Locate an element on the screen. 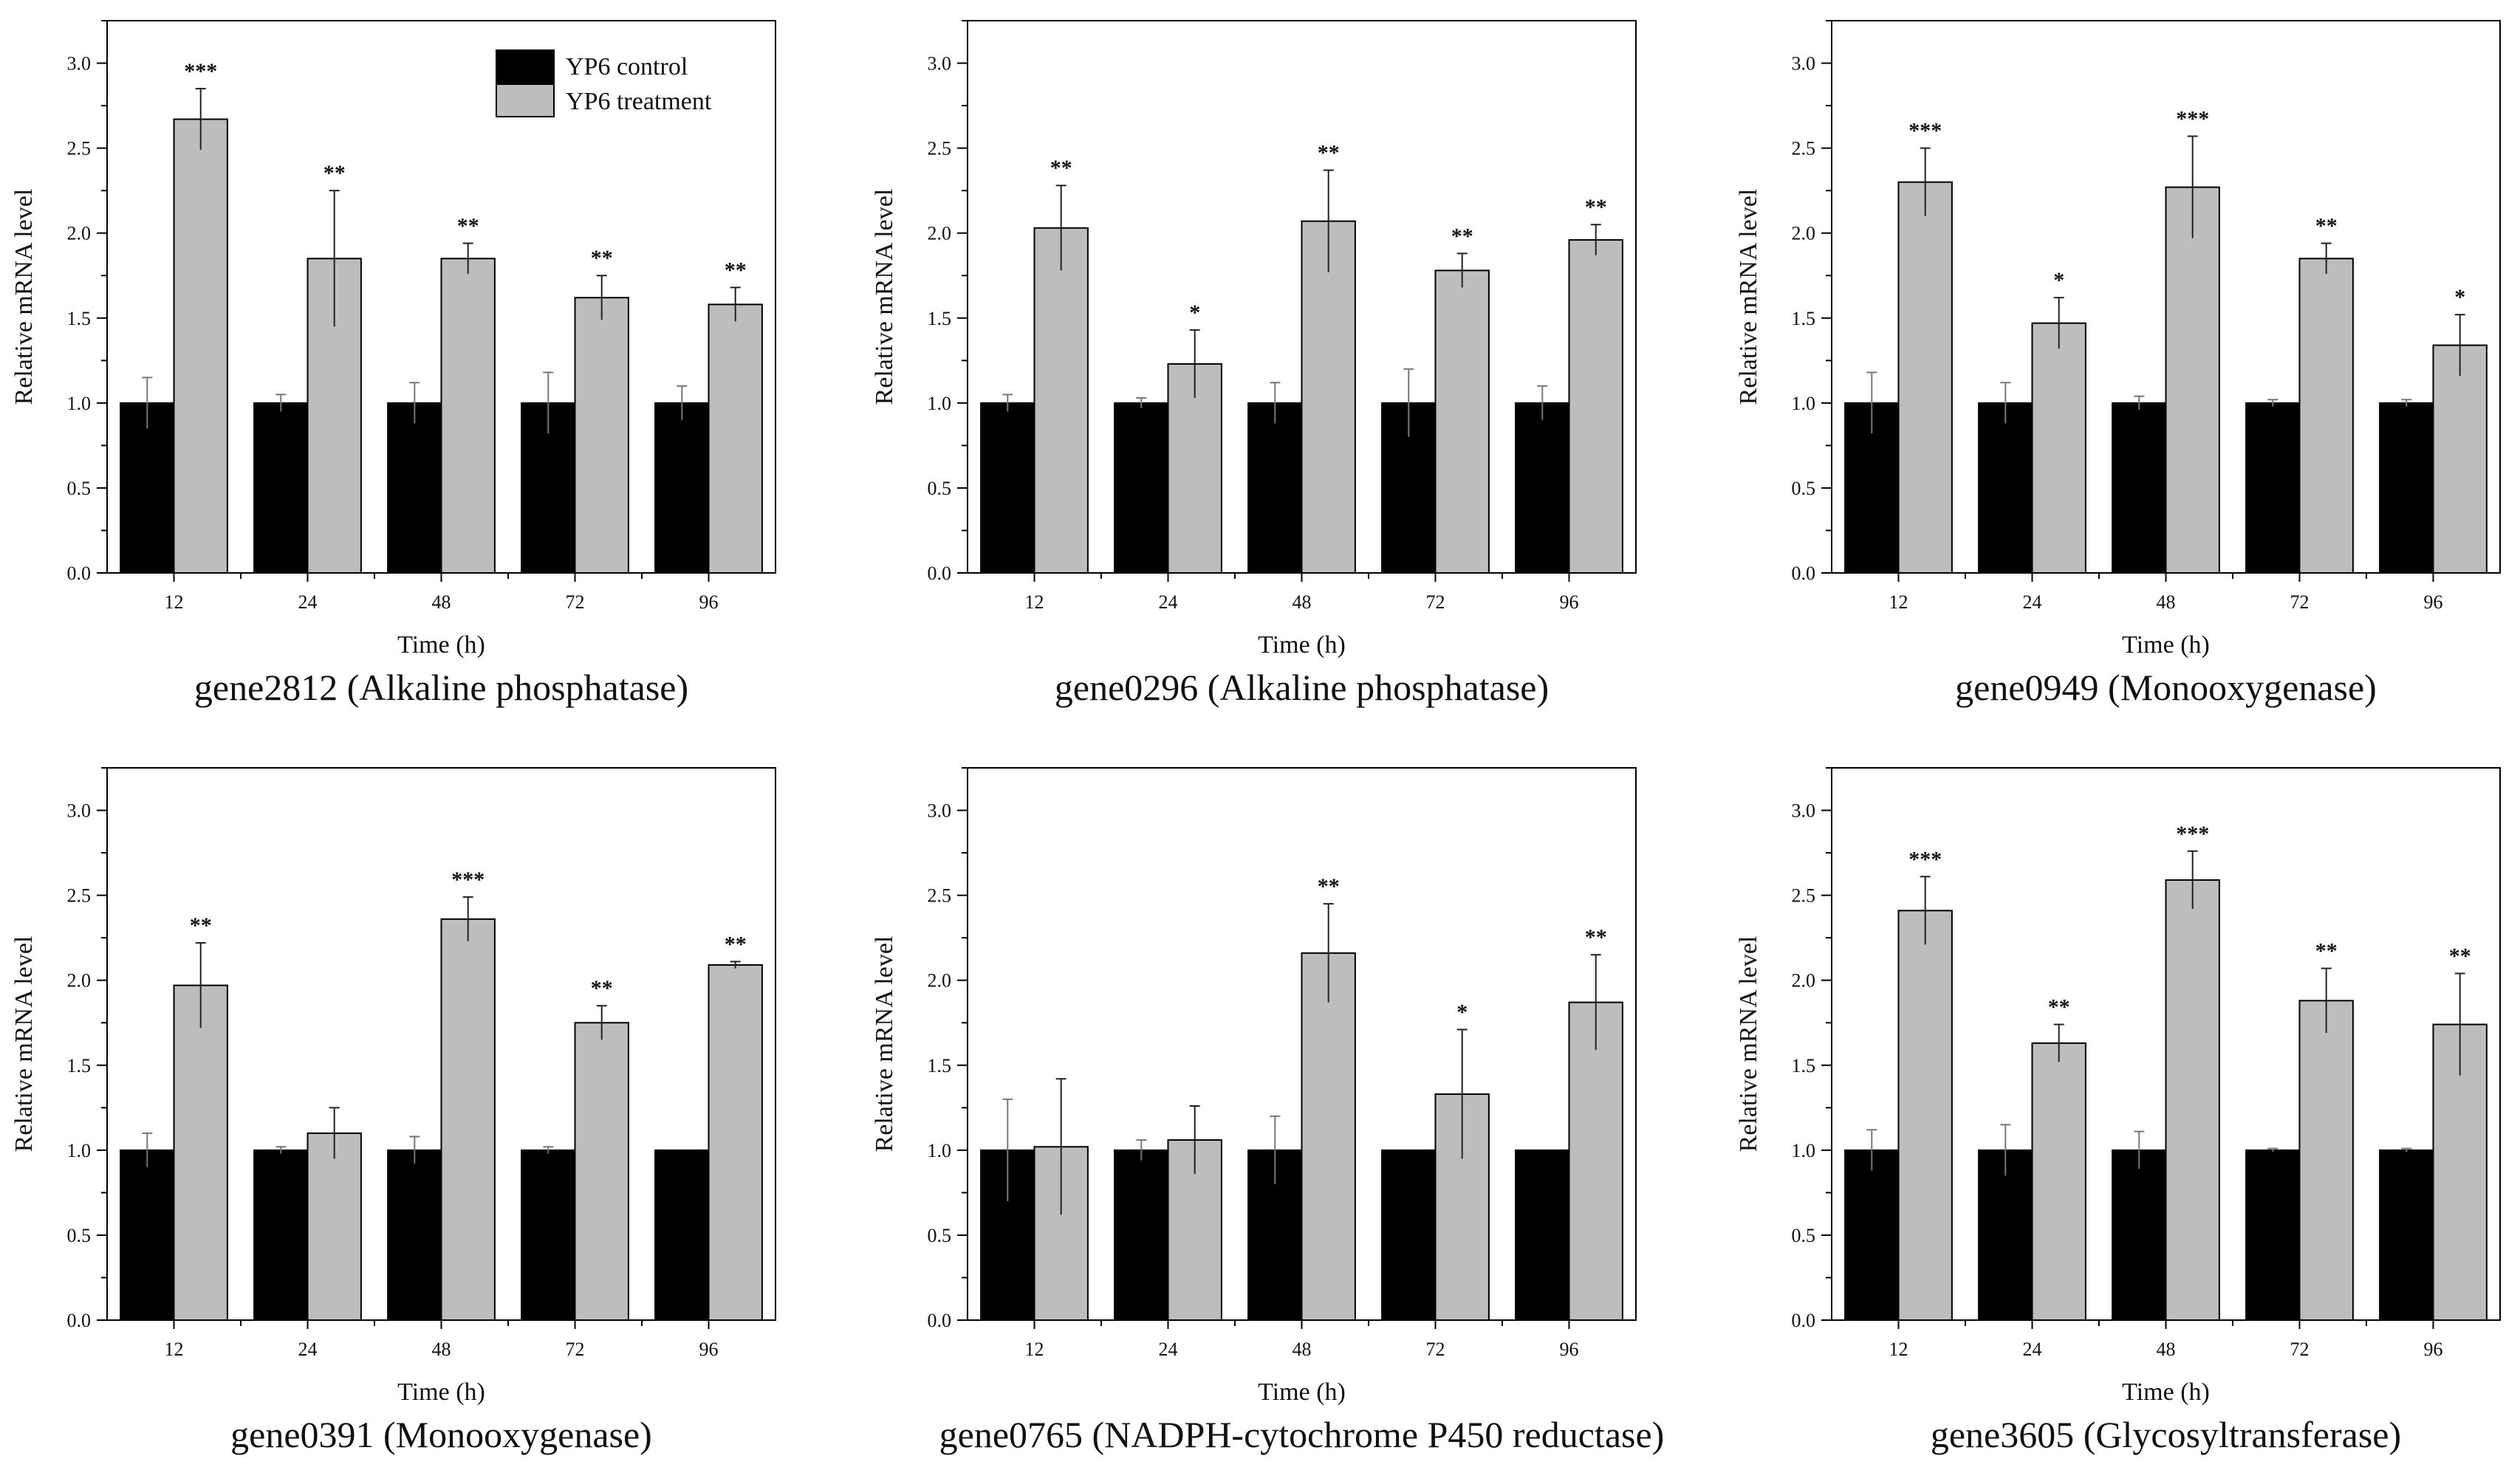 This screenshot has width=2520, height=1470. legend-swatch-control is located at coordinates (525, 66).